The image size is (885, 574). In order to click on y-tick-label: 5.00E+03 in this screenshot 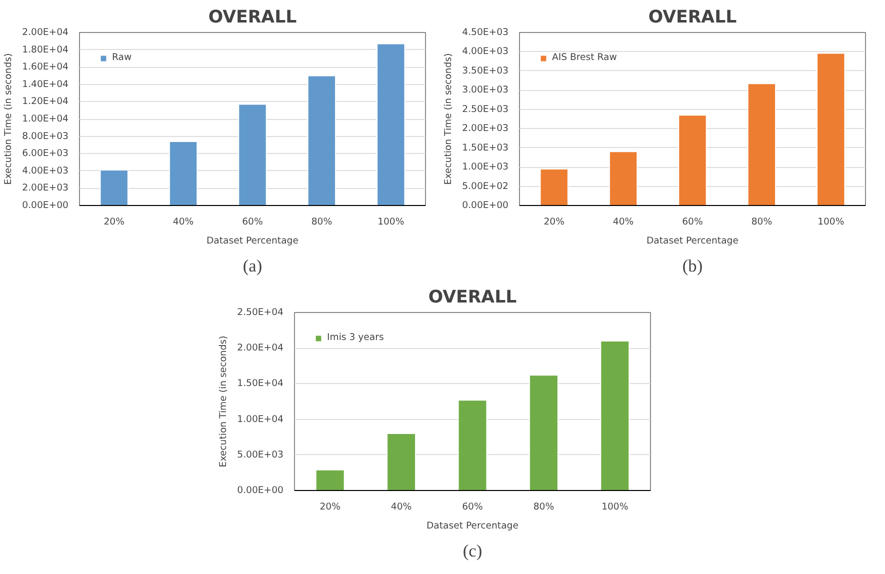, I will do `click(260, 454)`.